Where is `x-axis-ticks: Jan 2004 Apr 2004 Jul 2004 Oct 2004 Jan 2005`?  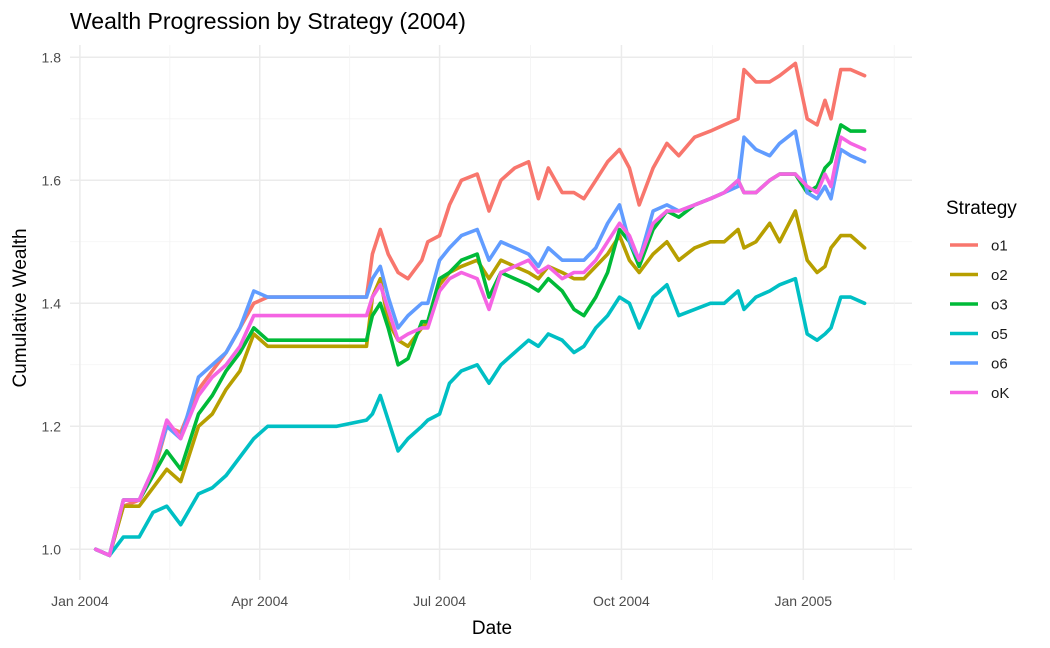 x-axis-ticks: Jan 2004 Apr 2004 Jul 2004 Oct 2004 Jan 2005 is located at coordinates (441, 601).